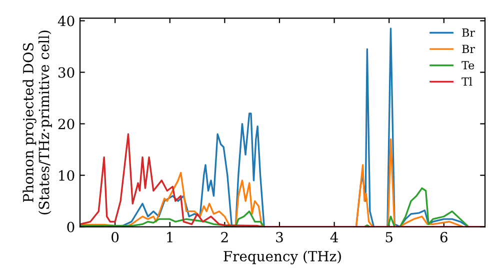 Image resolution: width=500 pixels, height=280 pixels. I want to click on x-tick-label: 0, so click(115, 237).